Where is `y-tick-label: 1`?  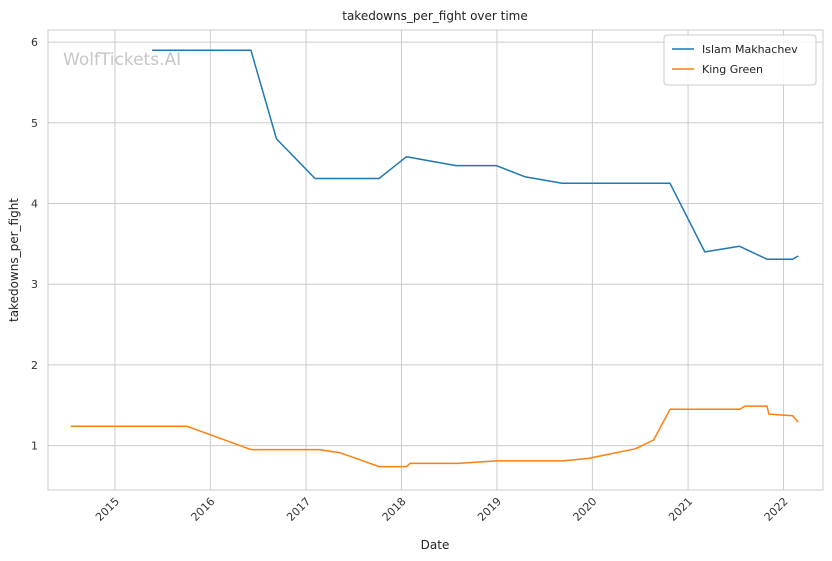
y-tick-label: 1 is located at coordinates (34, 446).